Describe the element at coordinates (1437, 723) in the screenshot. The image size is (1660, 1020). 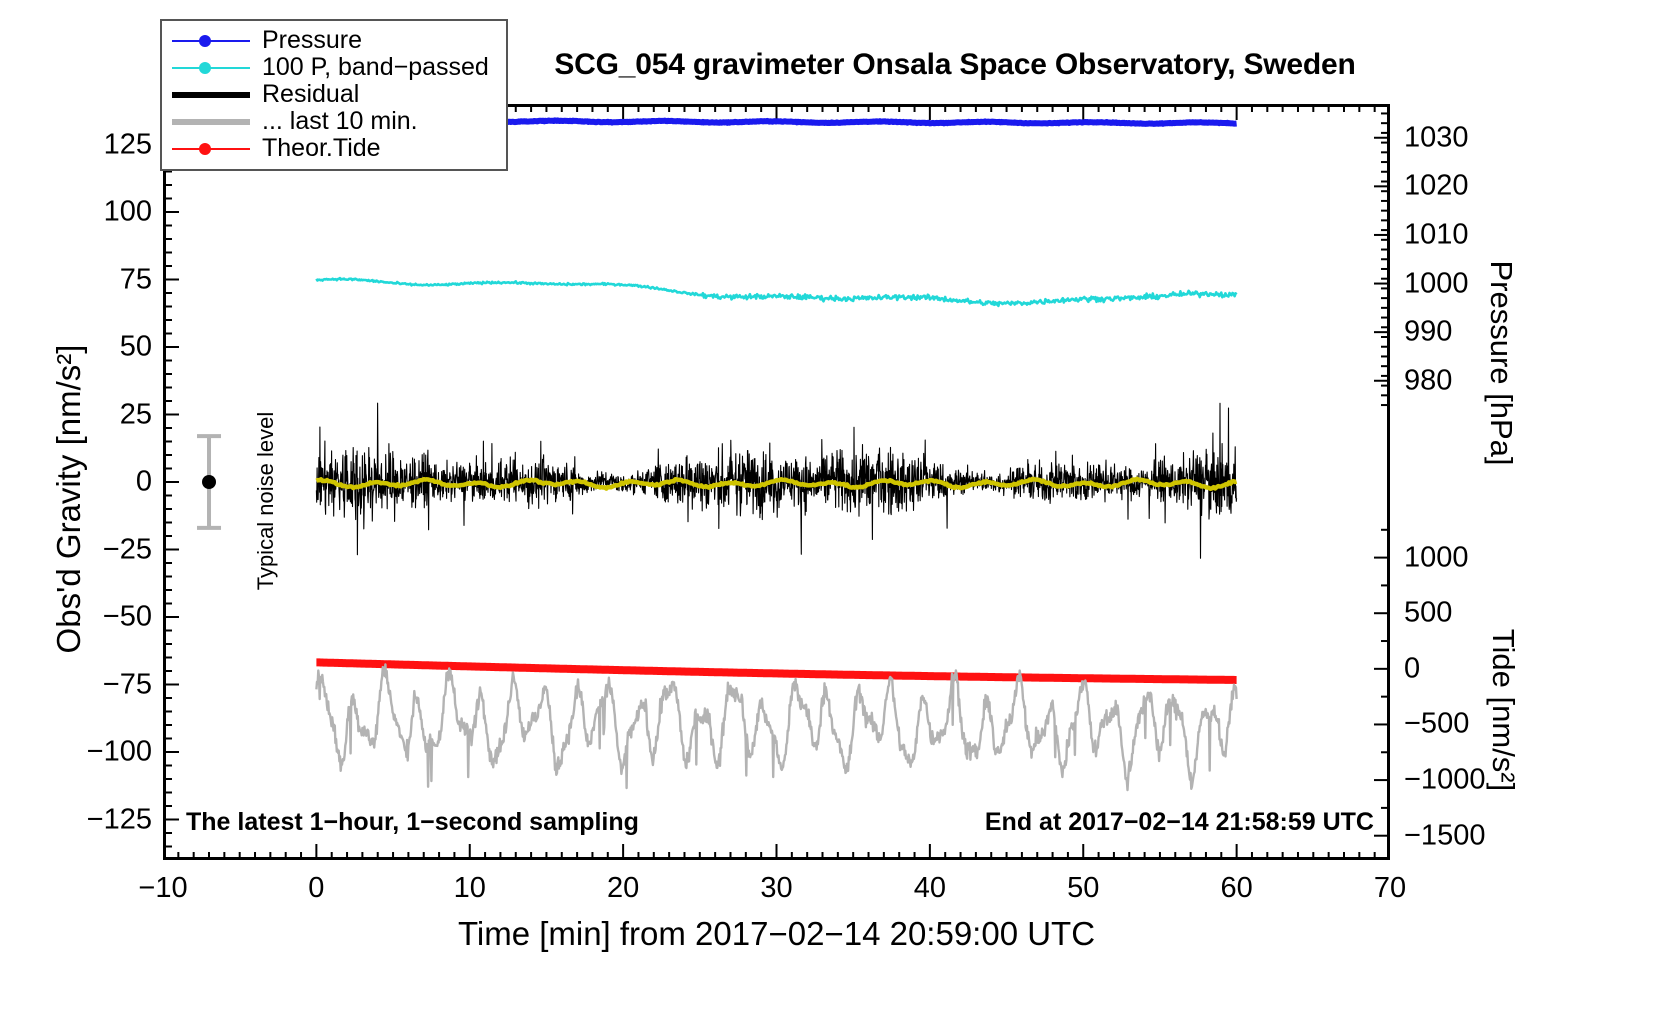
I see `tide-tick-label: −500` at that location.